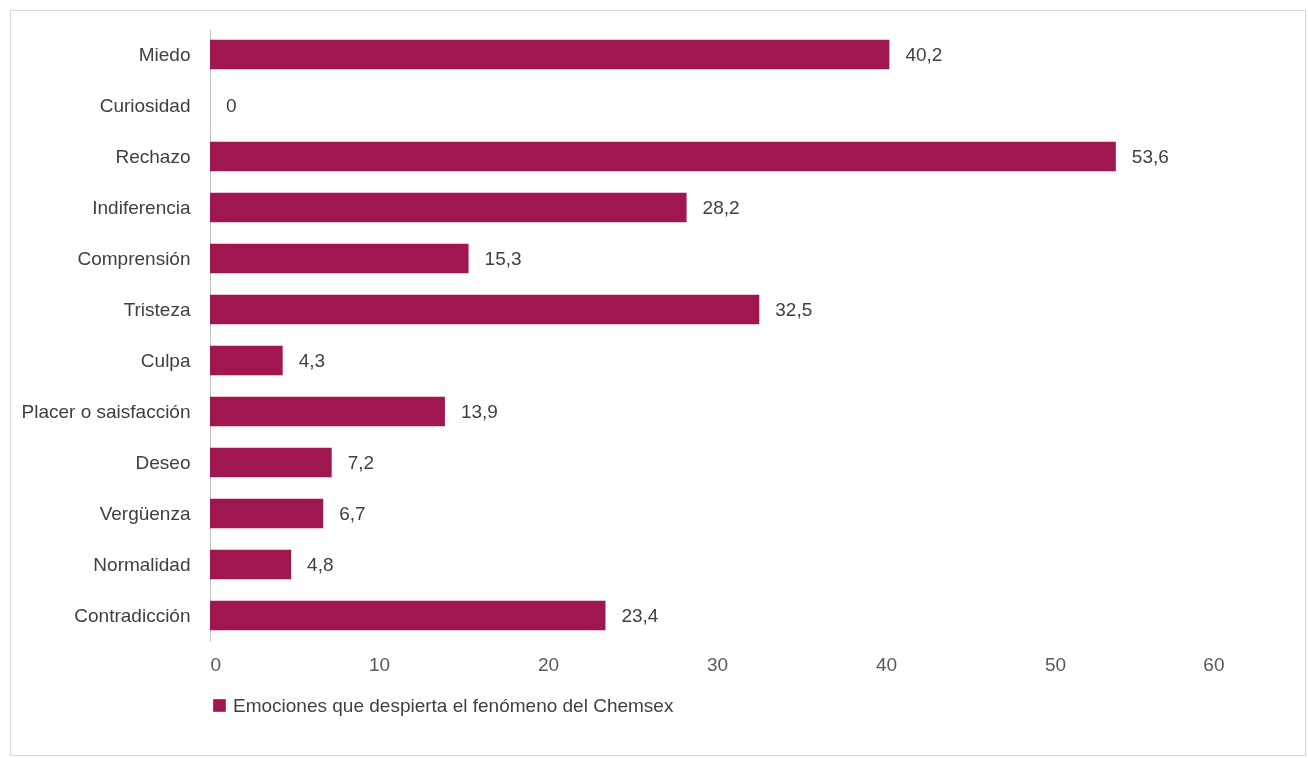 The image size is (1308, 758). I want to click on y-tick-label: Miedo, so click(164, 54).